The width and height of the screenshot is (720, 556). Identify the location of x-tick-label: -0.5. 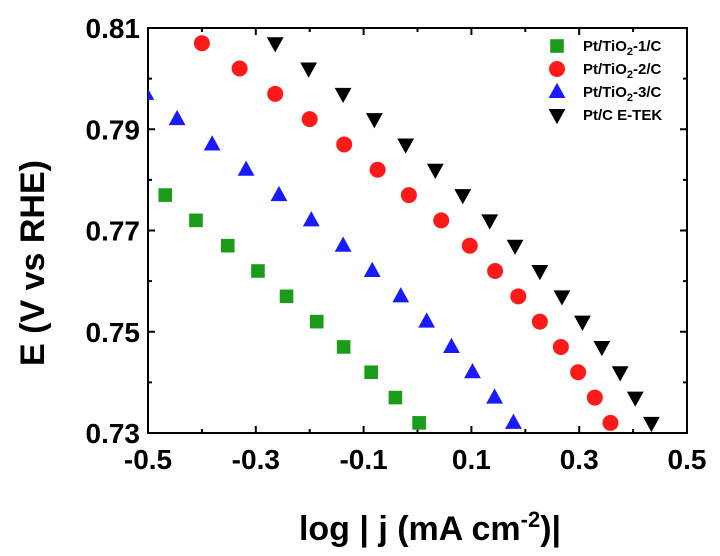
(148, 459).